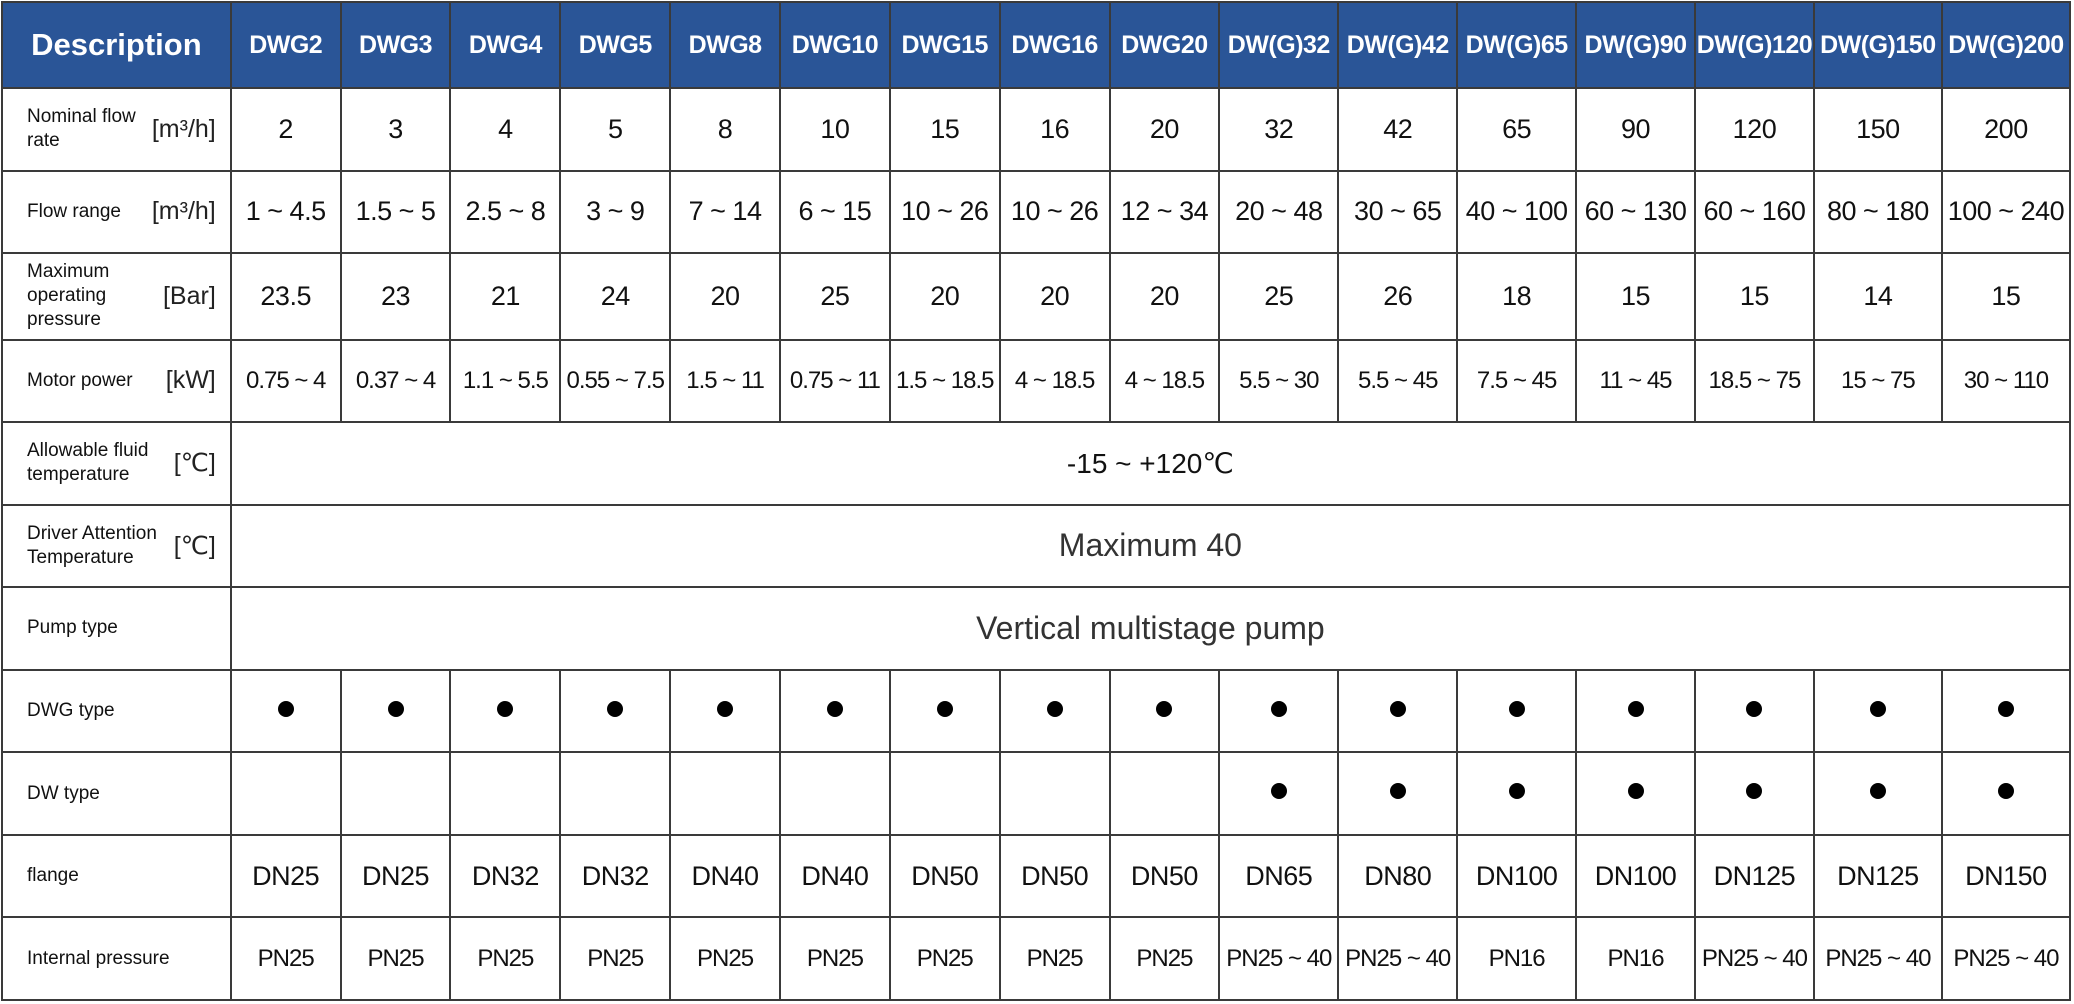  I want to click on motor-power-cell: 0.55 ~ 7.5, so click(615, 381).